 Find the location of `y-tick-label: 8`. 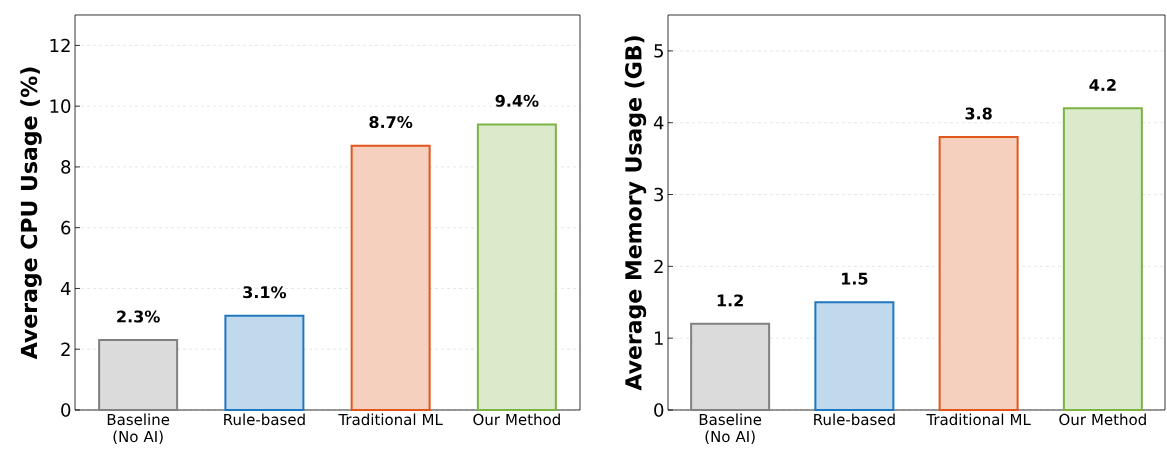

y-tick-label: 8 is located at coordinates (66, 167).